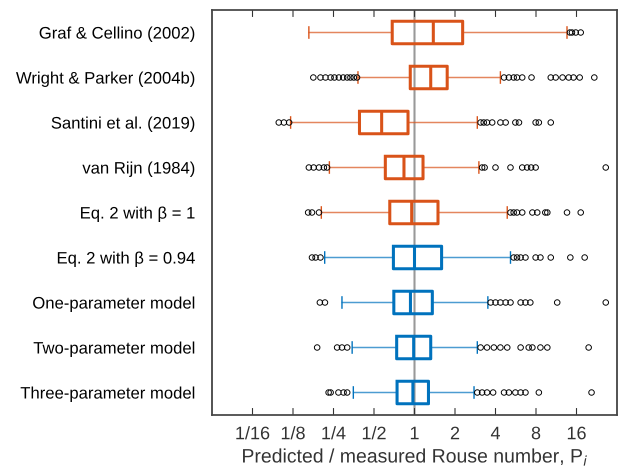 This screenshot has width=631, height=470. Describe the element at coordinates (126, 259) in the screenshot. I see `y-tick-label: Eq. 2 with β = 0.94` at that location.